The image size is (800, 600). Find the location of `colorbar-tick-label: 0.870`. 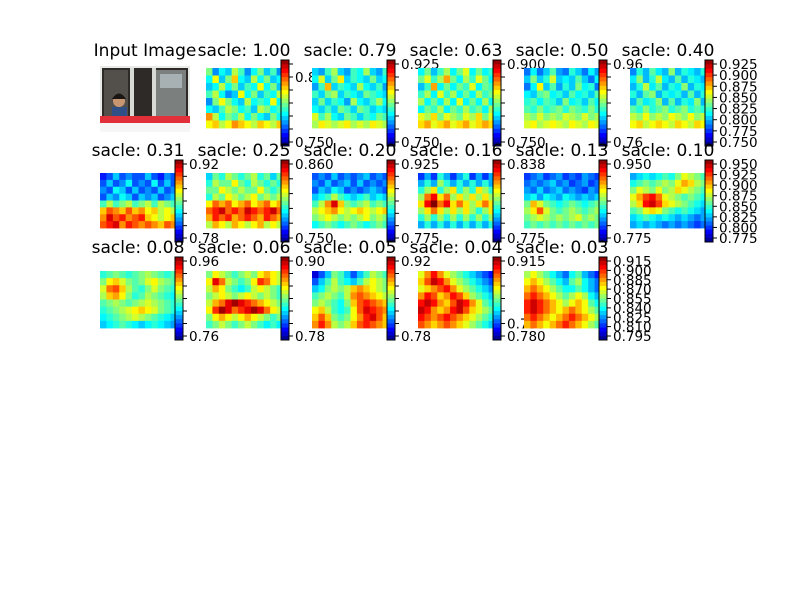

colorbar-tick-label: 0.870 is located at coordinates (632, 290).